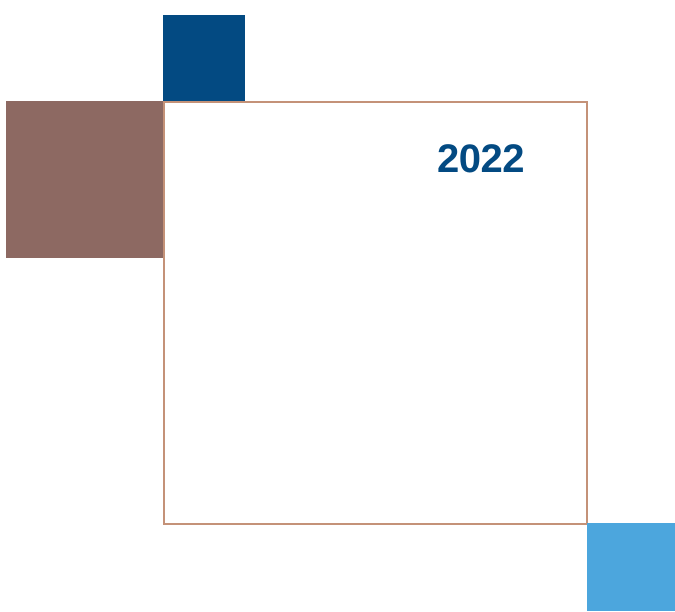 This screenshot has width=675, height=612. Describe the element at coordinates (480, 159) in the screenshot. I see `year-label: 2022` at that location.